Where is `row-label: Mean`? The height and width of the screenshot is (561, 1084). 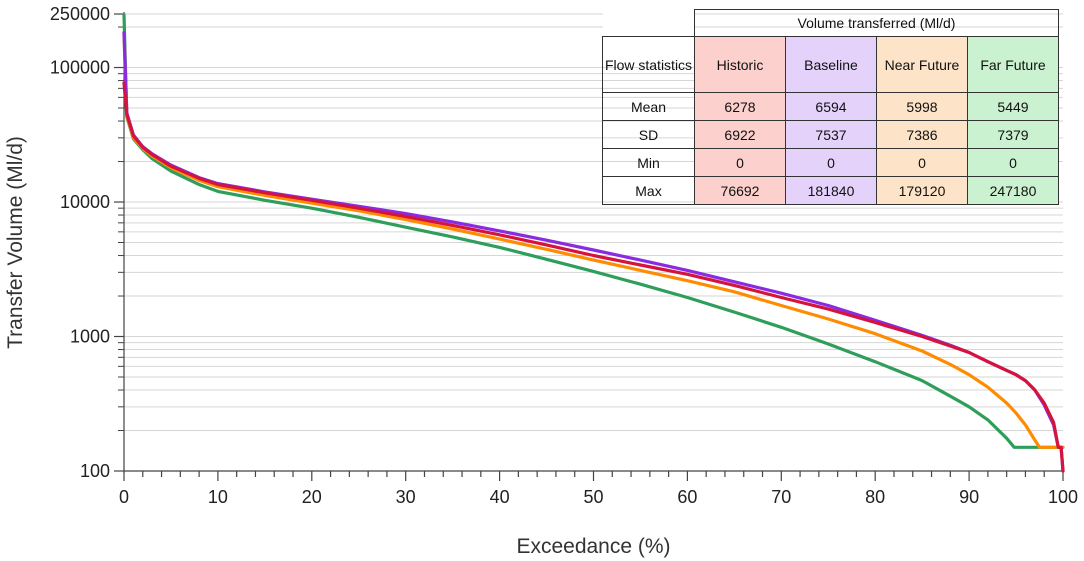
row-label: Mean is located at coordinates (648, 106).